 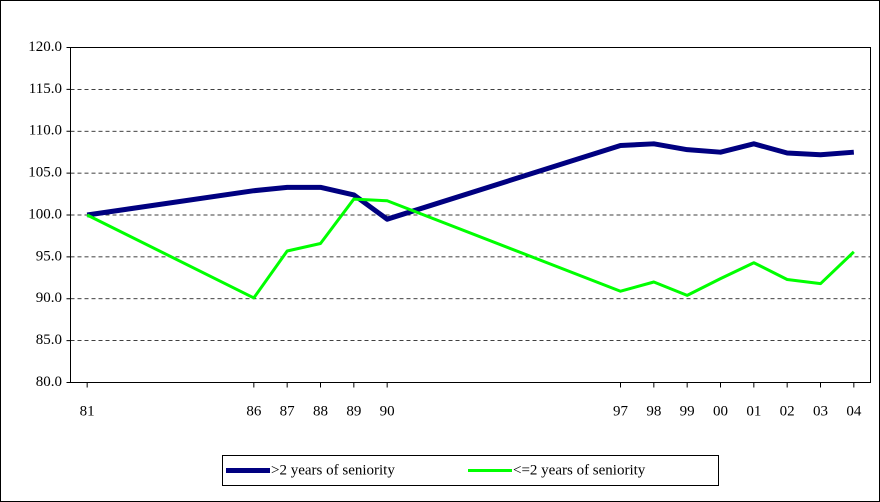 I want to click on series-line, so click(x=470, y=181).